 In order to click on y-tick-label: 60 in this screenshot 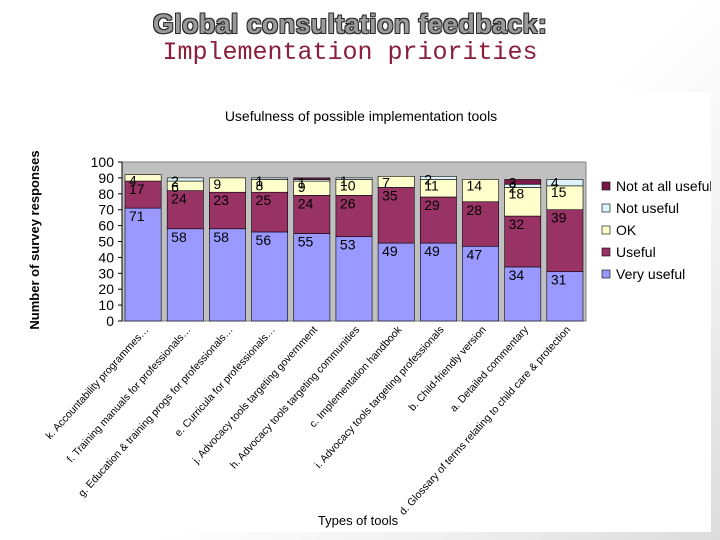, I will do `click(106, 226)`.